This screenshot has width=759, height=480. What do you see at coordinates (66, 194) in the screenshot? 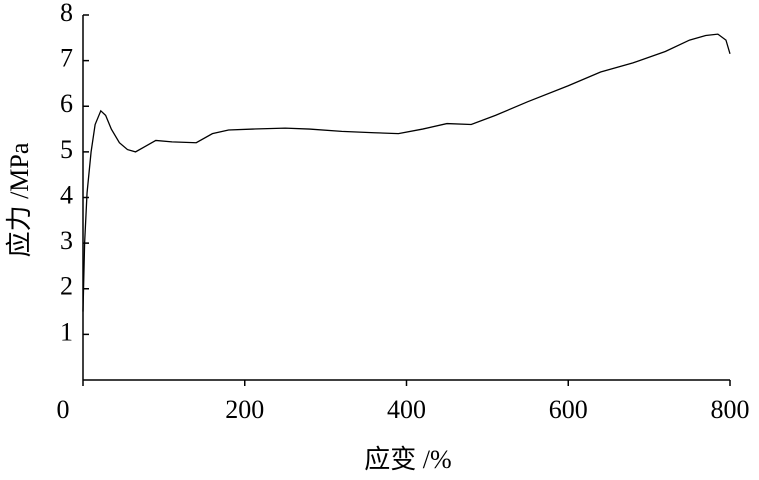
I see `y-tick-label: 4` at bounding box center [66, 194].